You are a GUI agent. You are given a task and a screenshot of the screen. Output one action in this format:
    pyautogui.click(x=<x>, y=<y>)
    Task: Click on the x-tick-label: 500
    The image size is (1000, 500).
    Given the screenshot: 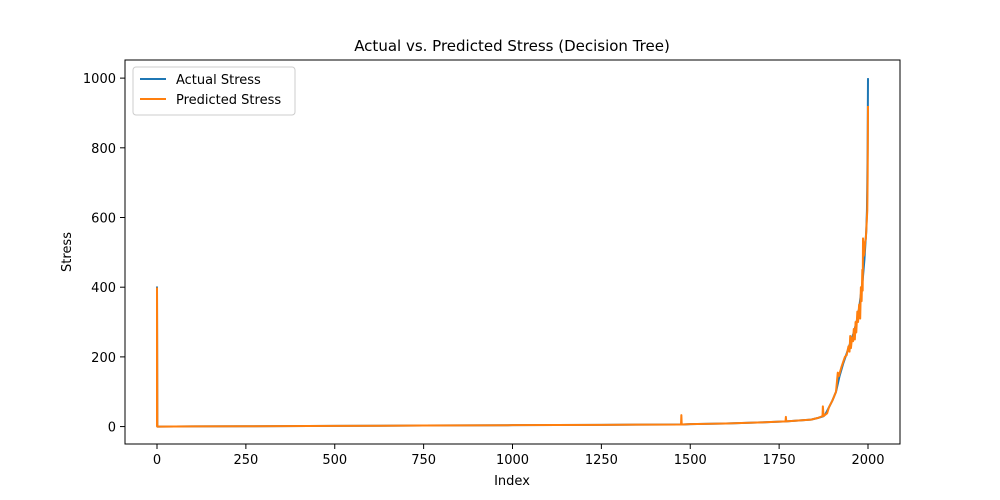 What is the action you would take?
    pyautogui.click(x=334, y=460)
    